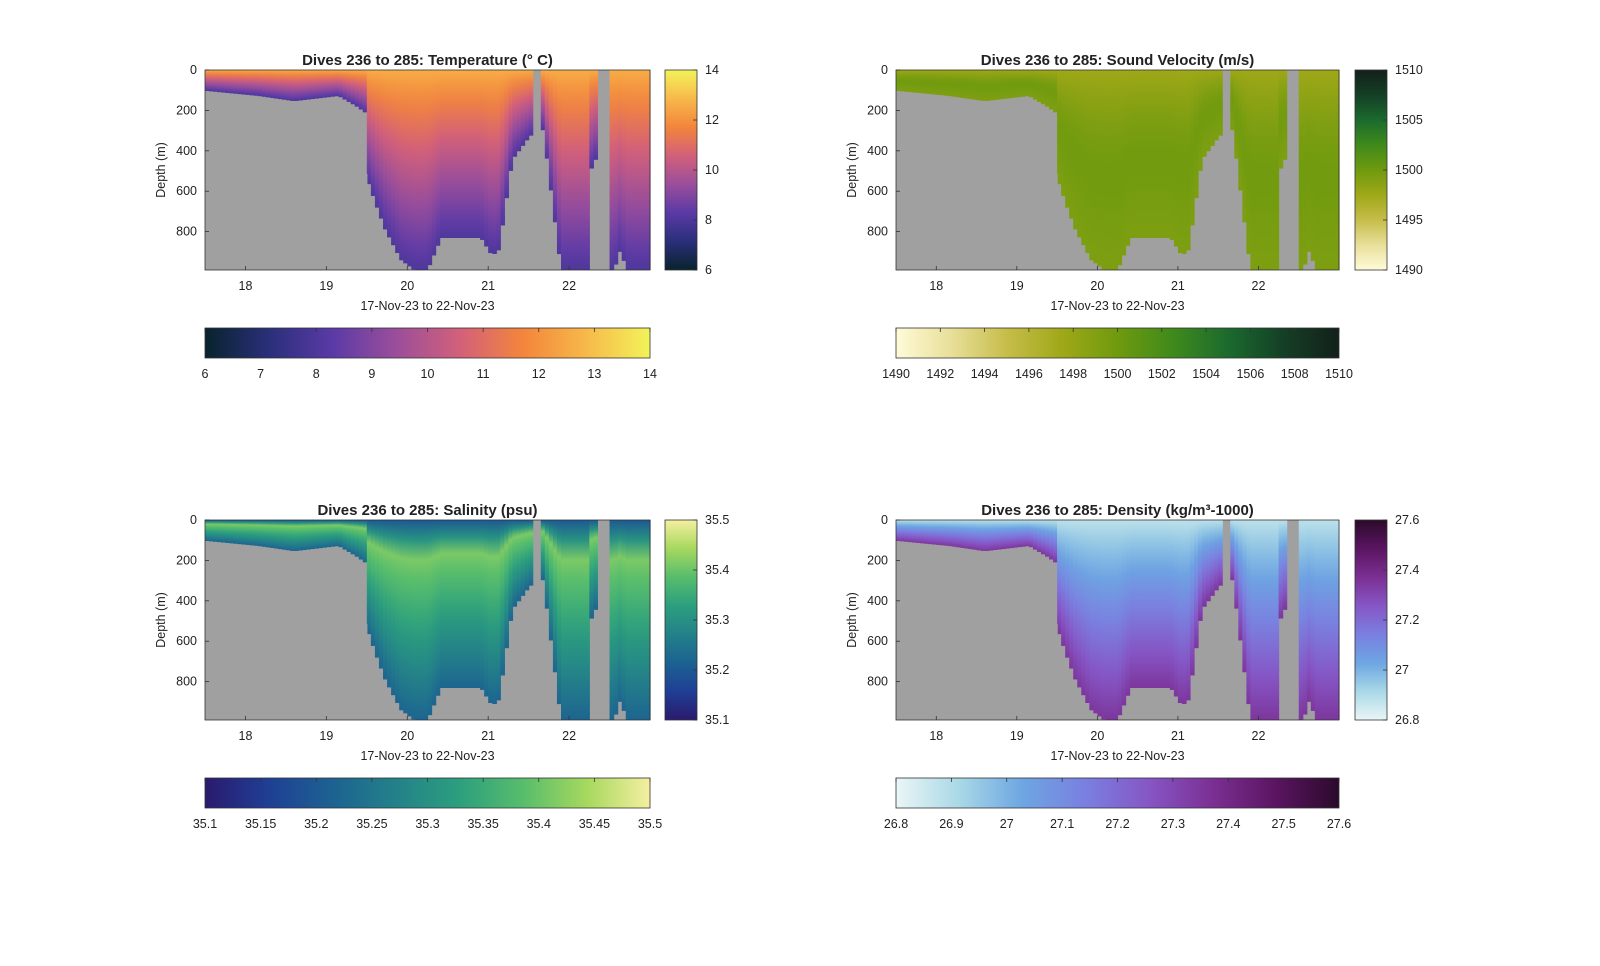 This screenshot has height=966, width=1600. What do you see at coordinates (1407, 570) in the screenshot?
I see `colorbar-right-tick-label: 27.4` at bounding box center [1407, 570].